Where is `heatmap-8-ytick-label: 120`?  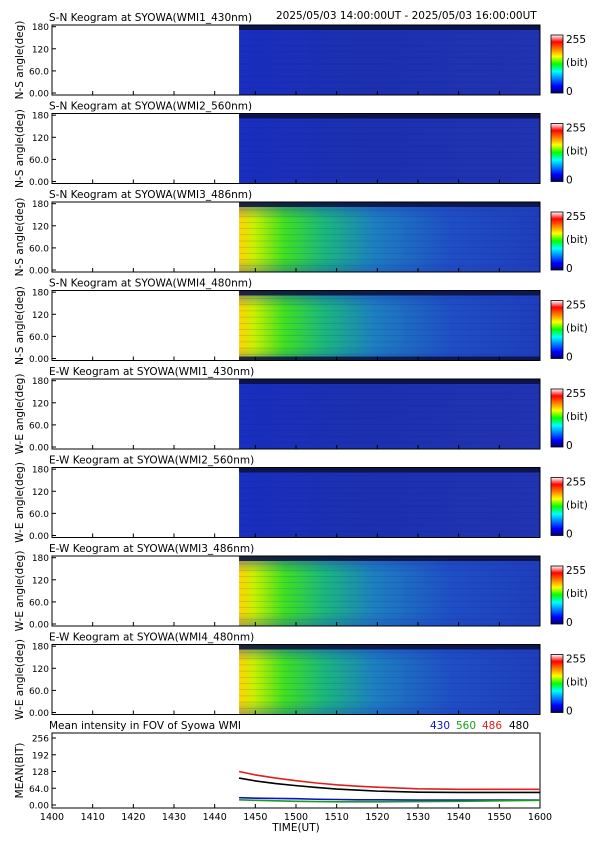 heatmap-8-ytick-label: 120 is located at coordinates (40, 670).